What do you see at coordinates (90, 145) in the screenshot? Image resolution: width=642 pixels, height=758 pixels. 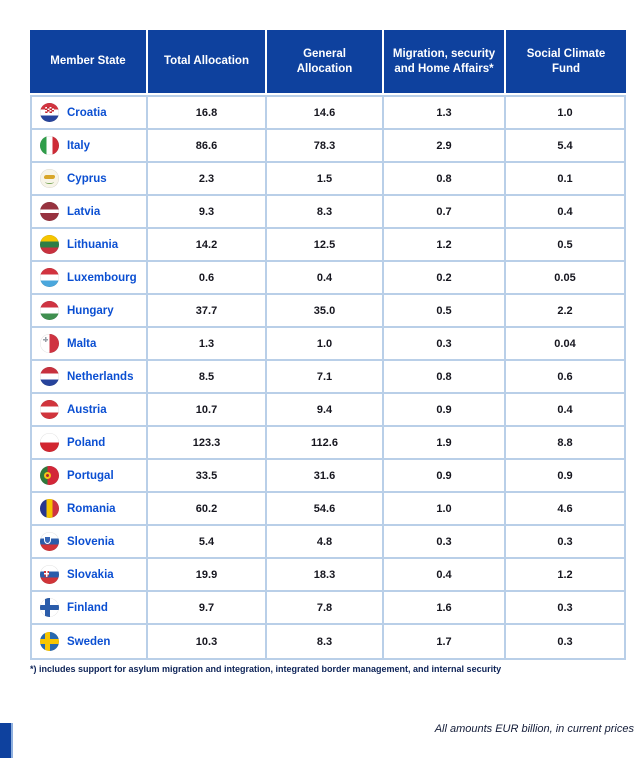 I see `member-state-cell: Italy` at bounding box center [90, 145].